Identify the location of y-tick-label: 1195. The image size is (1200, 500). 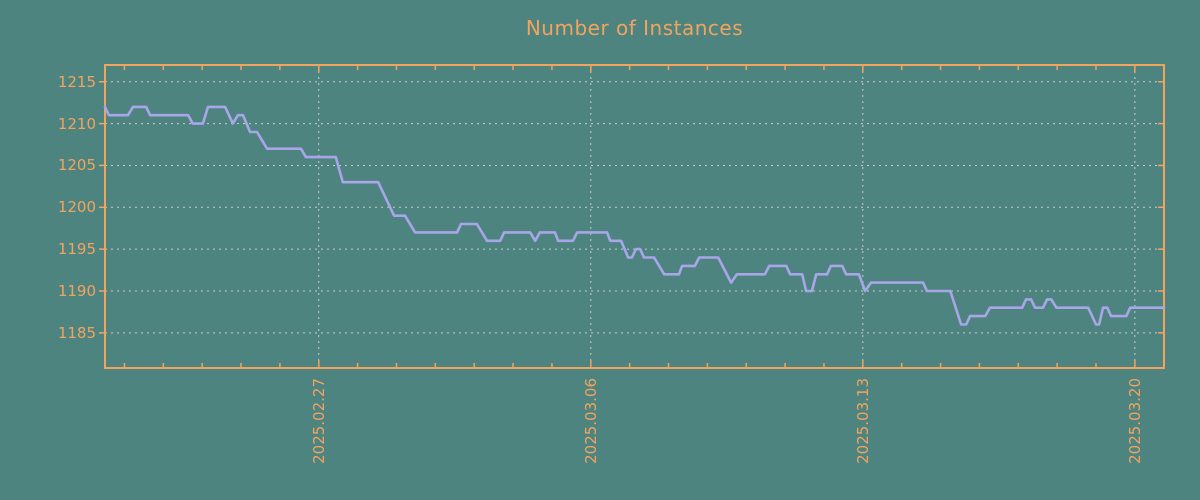
(76, 249).